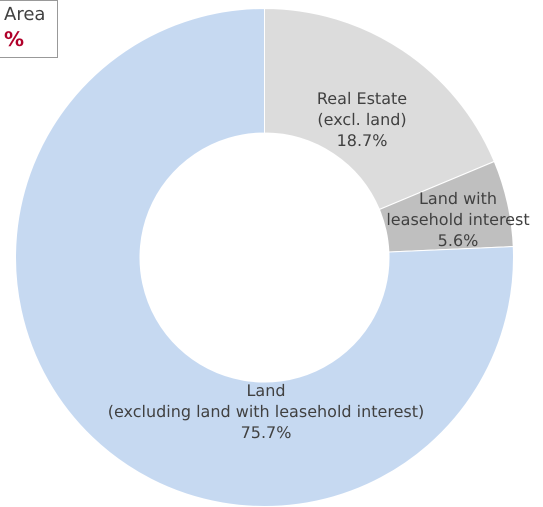 This screenshot has width=543, height=507. Describe the element at coordinates (458, 240) in the screenshot. I see `data-label: 5.6%` at that location.